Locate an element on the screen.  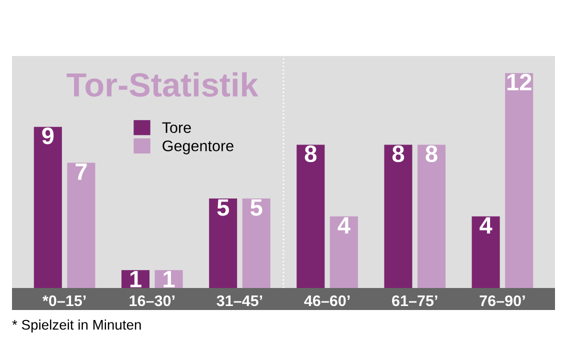
x-tick-label: 31–45’ is located at coordinates (239, 300).